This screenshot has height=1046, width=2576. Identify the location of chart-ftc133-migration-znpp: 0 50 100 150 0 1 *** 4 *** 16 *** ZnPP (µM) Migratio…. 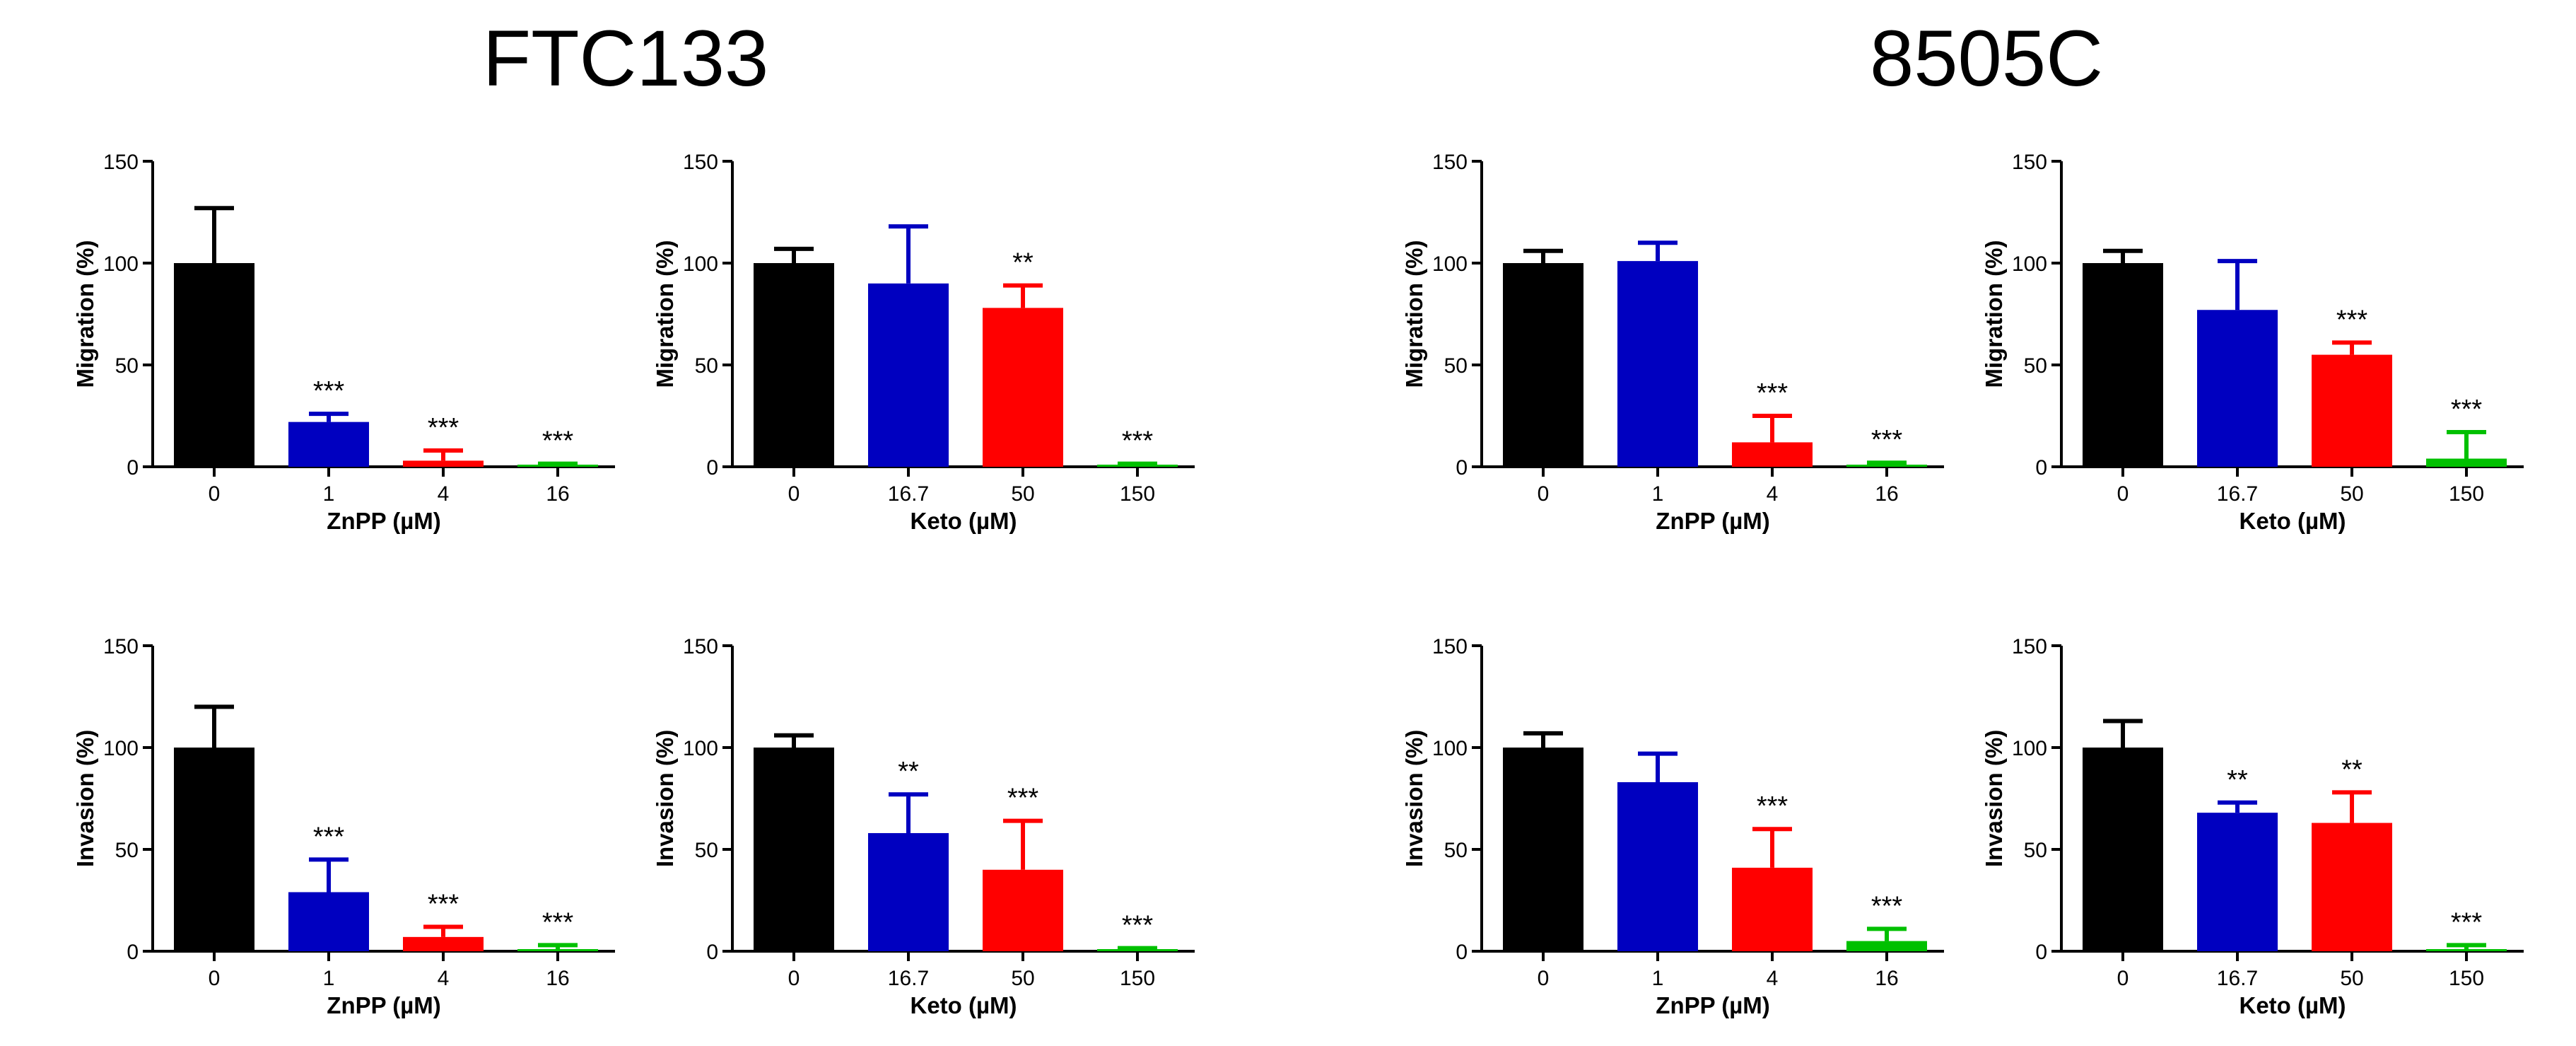
(344, 343).